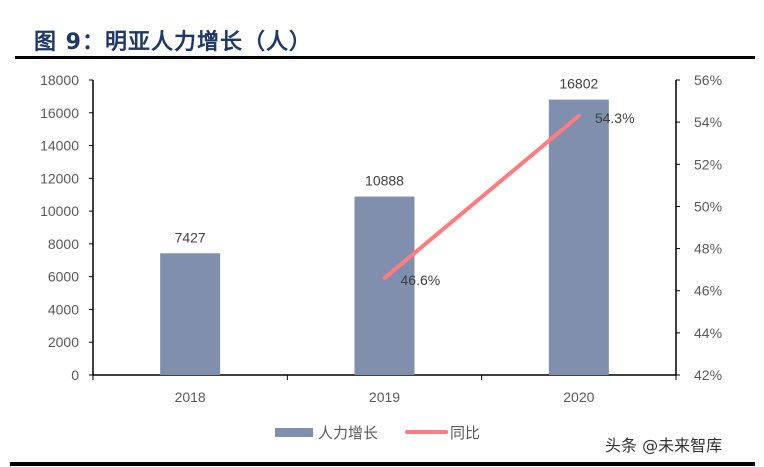 The height and width of the screenshot is (467, 764). I want to click on line-value-label: 54.3%, so click(615, 118).